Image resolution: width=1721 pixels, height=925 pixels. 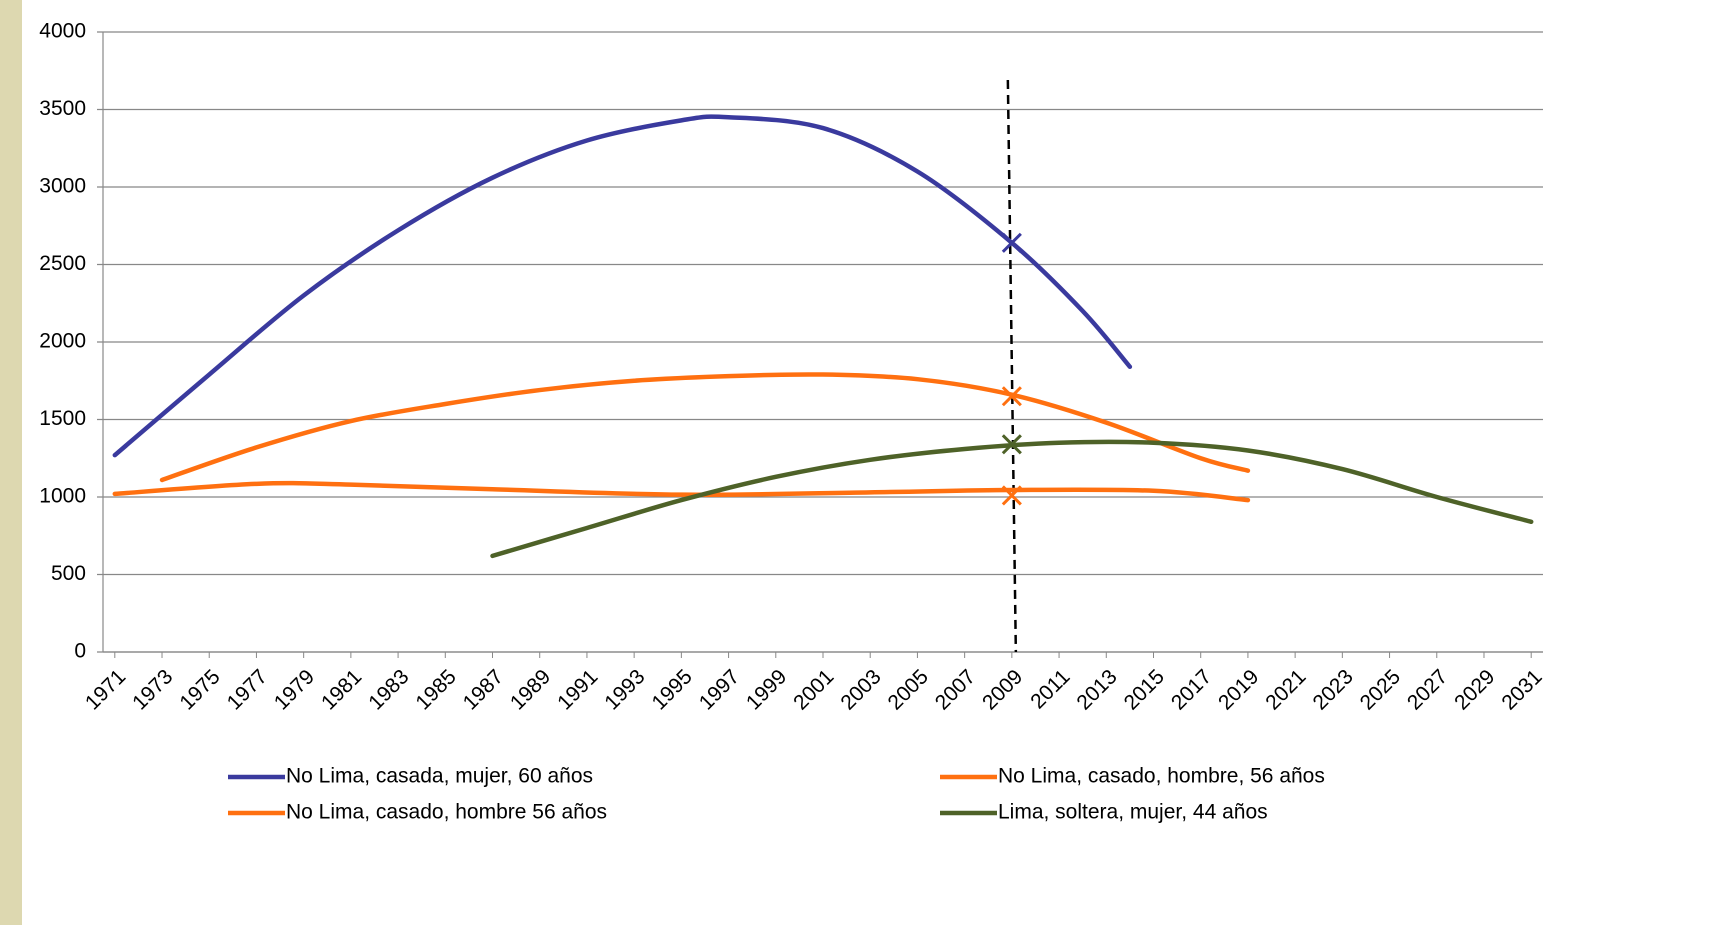 I want to click on x-tick-label: 1973, so click(x=152, y=689).